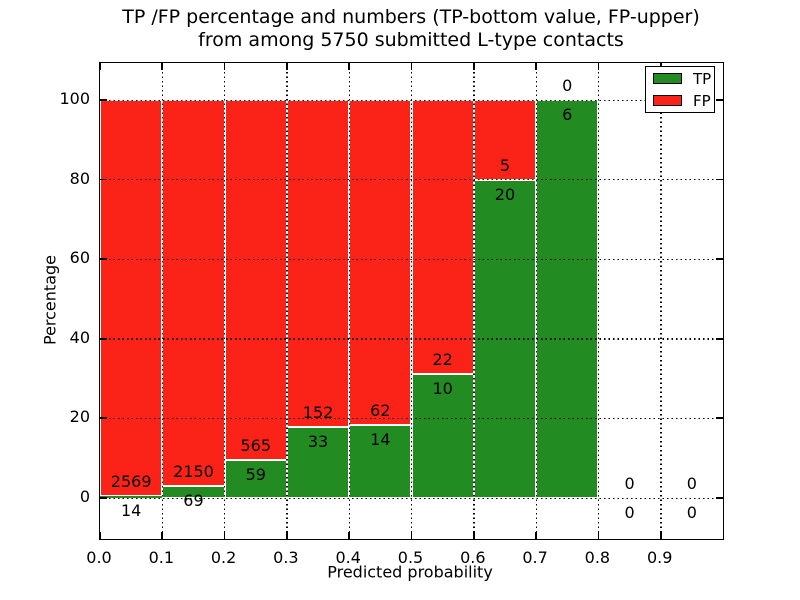  Describe the element at coordinates (380, 410) in the screenshot. I see `fp-count-label: 62` at that location.